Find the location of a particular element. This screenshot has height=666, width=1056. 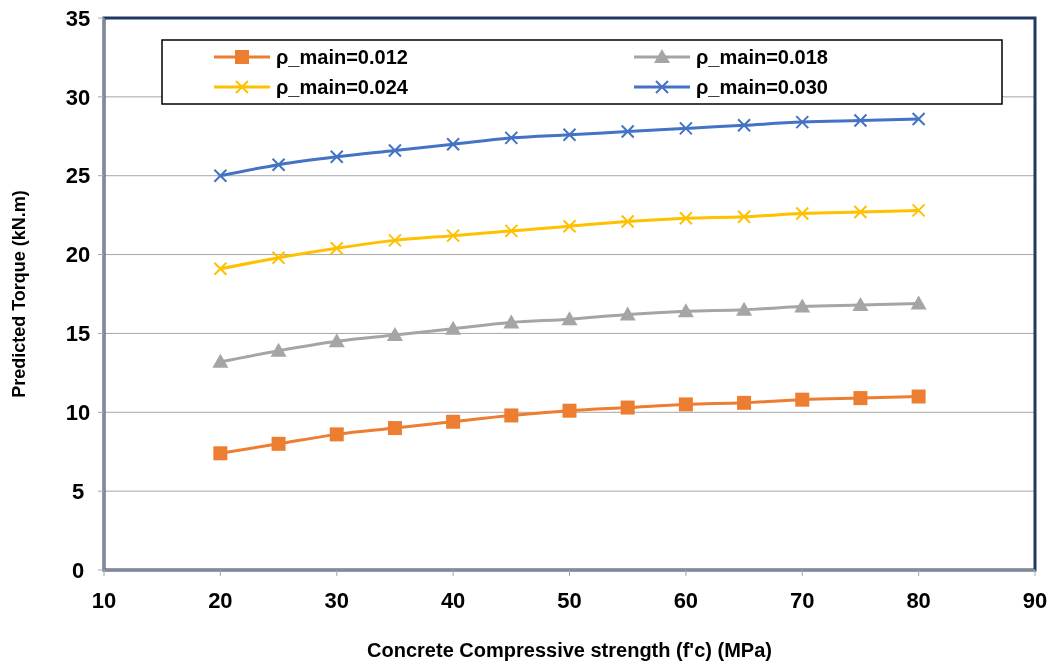

y-axis-title: Predicted Torque (kN.m) is located at coordinates (19, 294).